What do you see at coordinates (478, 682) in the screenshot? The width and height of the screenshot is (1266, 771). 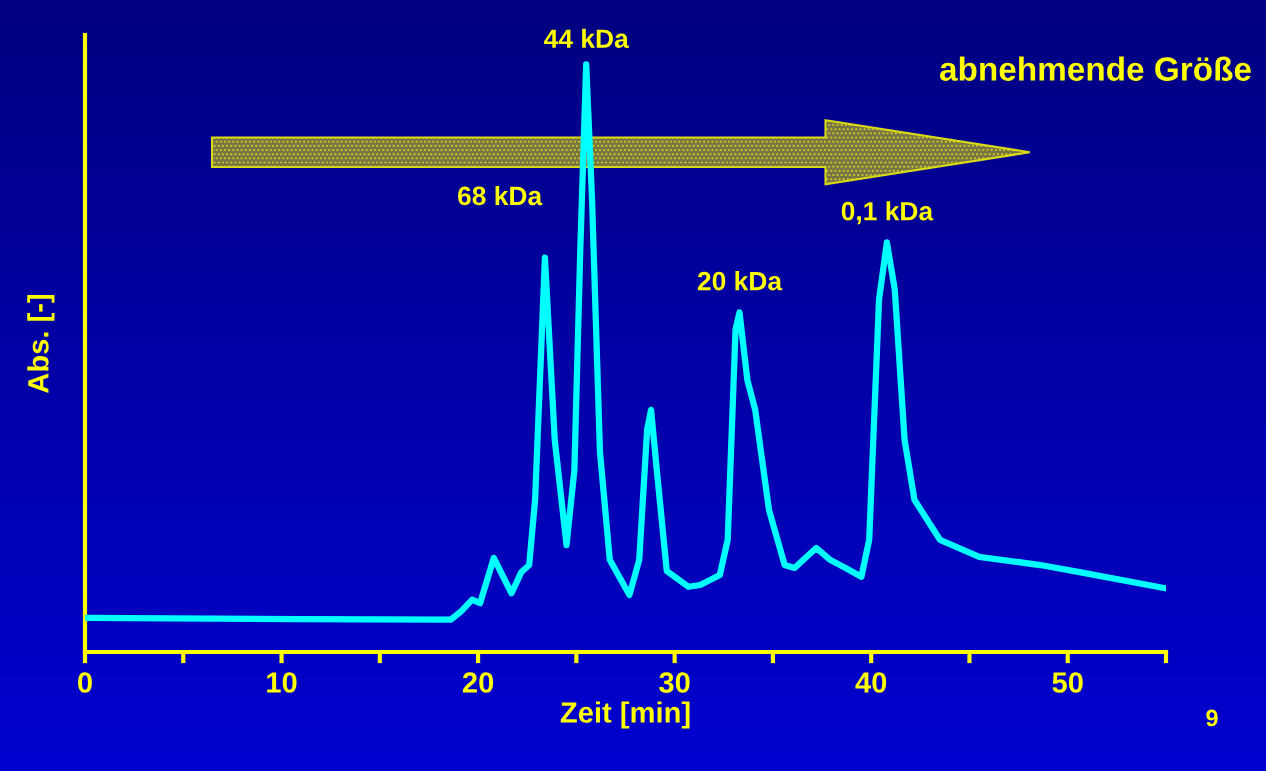 I see `x-tick-label: 20` at bounding box center [478, 682].